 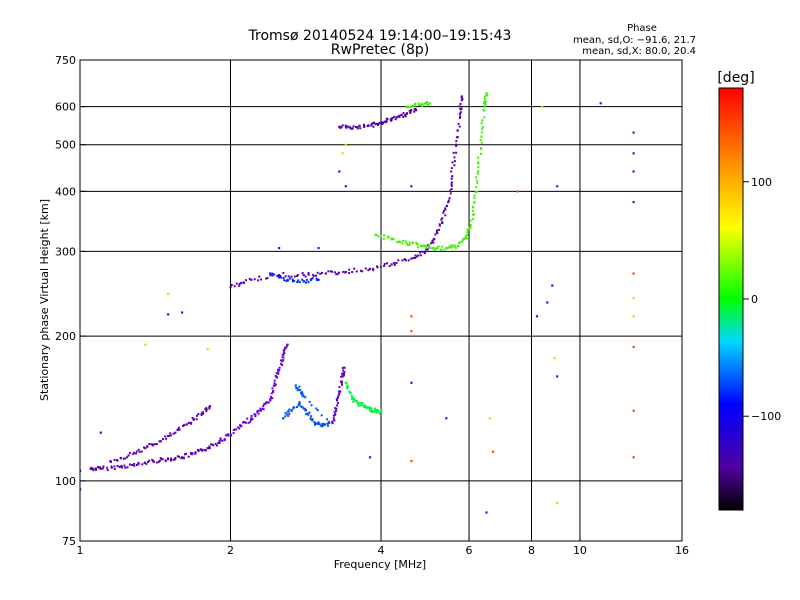 I want to click on y-tick-label: 750, so click(x=65, y=60).